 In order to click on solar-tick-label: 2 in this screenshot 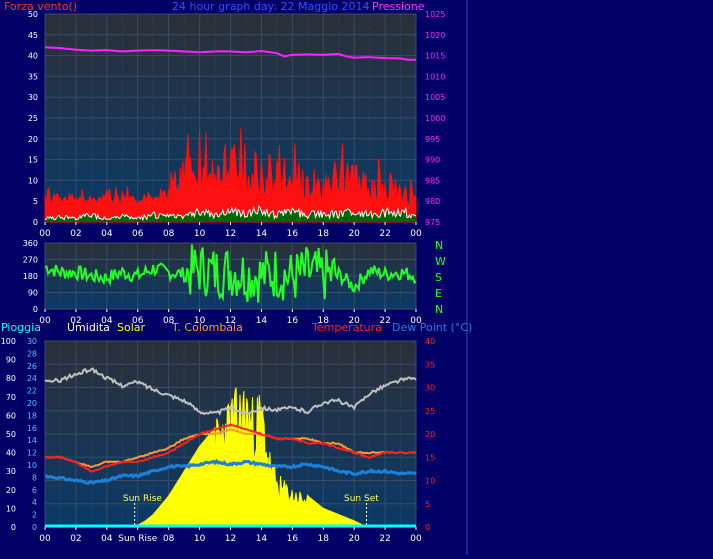, I will do `click(34, 515)`.